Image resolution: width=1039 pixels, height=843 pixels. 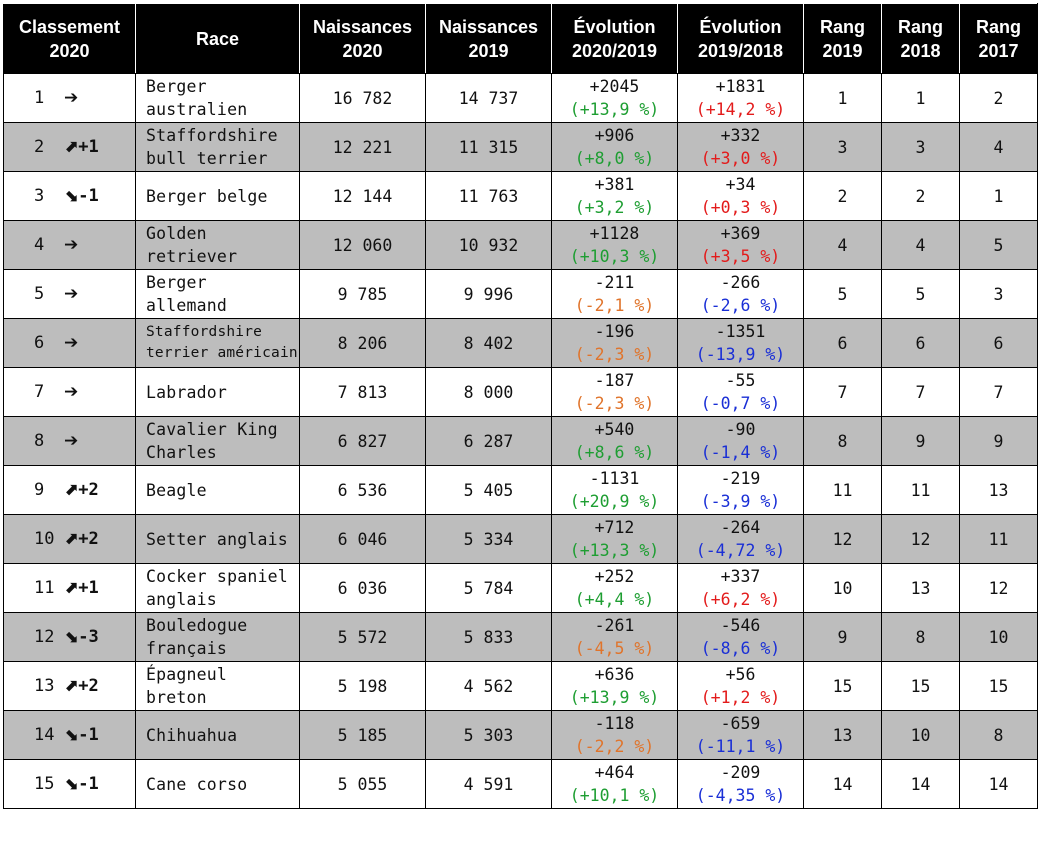 What do you see at coordinates (740, 723) in the screenshot?
I see `evolution-absolute: -659` at bounding box center [740, 723].